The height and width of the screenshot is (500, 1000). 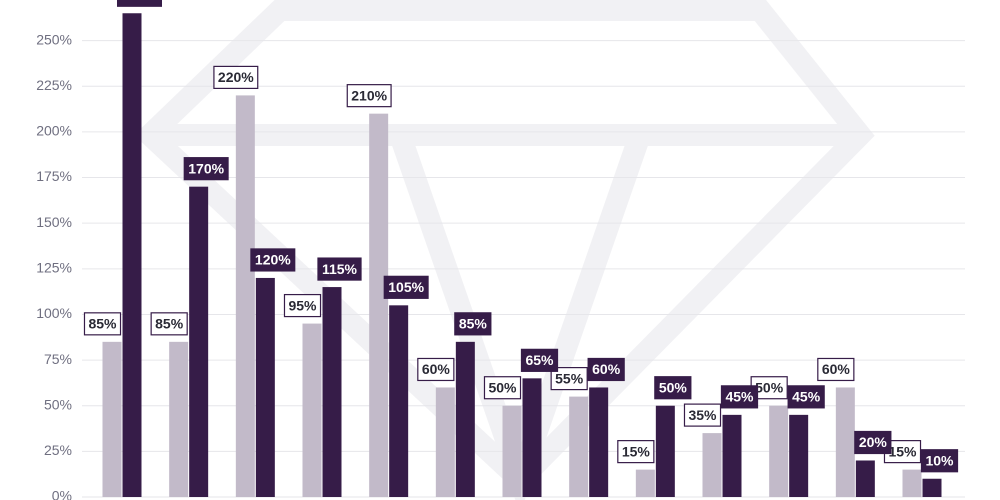 I want to click on value-label-text: 210%, so click(x=369, y=95).